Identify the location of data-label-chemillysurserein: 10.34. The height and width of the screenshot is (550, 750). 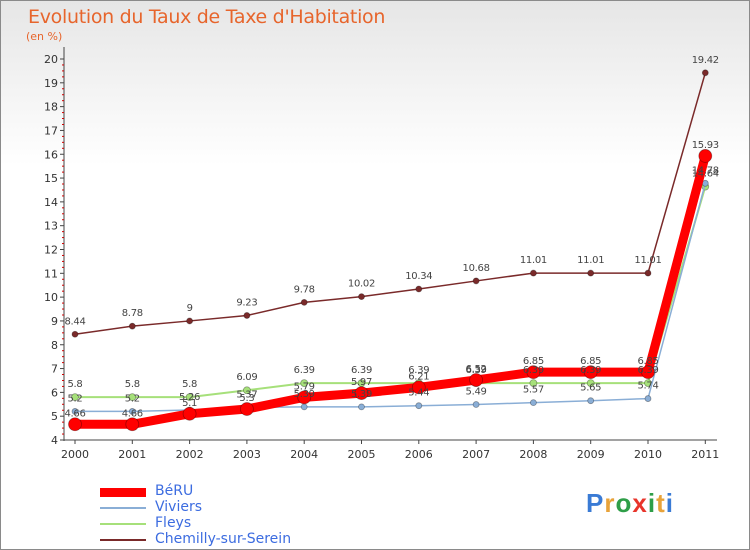
(418, 276).